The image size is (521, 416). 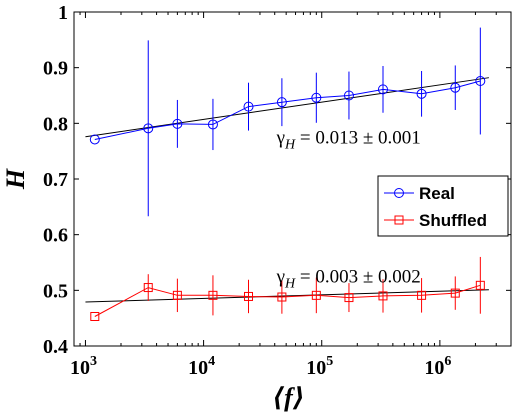 What do you see at coordinates (55, 69) in the screenshot?
I see `y-tick-label: 0.9` at bounding box center [55, 69].